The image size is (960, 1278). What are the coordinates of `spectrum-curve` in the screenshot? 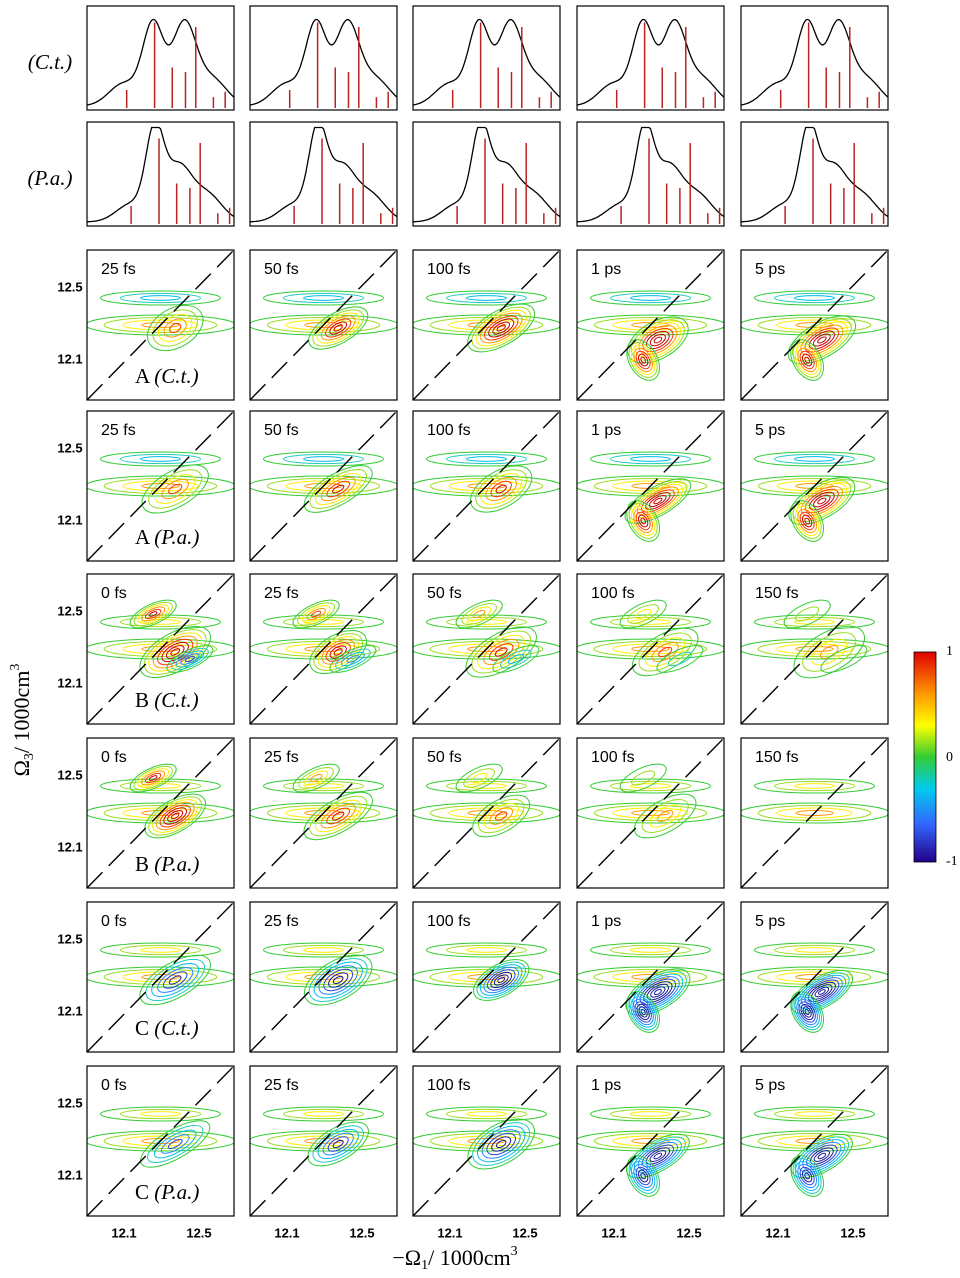 It's located at (486, 62).